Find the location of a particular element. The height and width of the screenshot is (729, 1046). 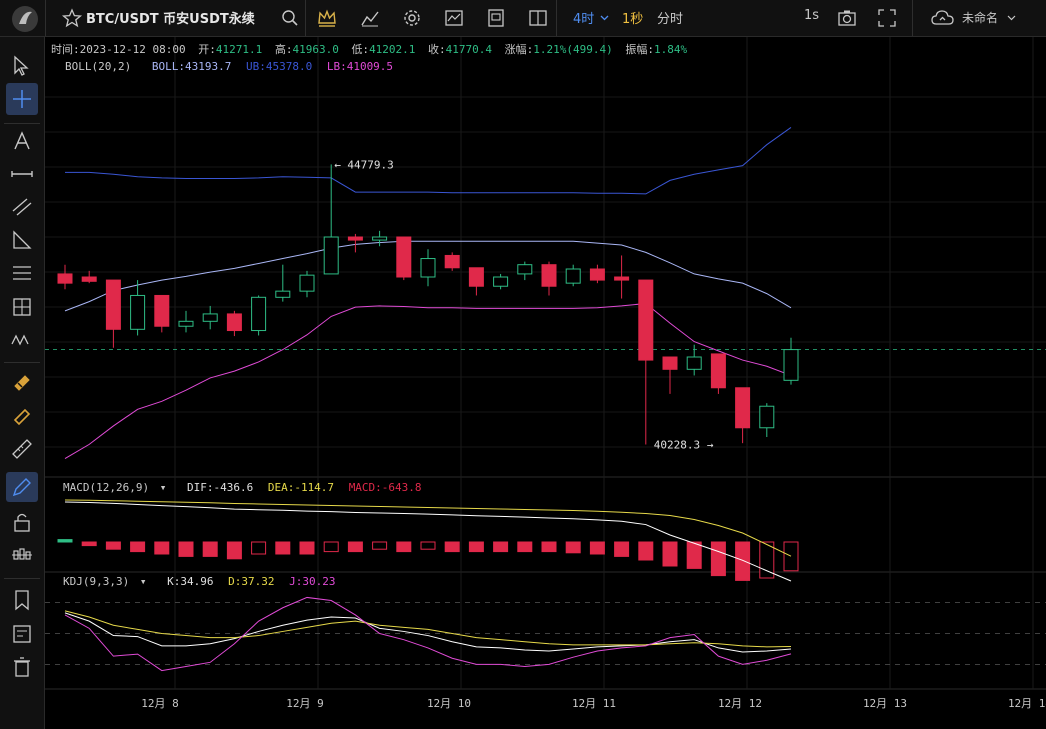

kdj-j-line is located at coordinates (428, 634).